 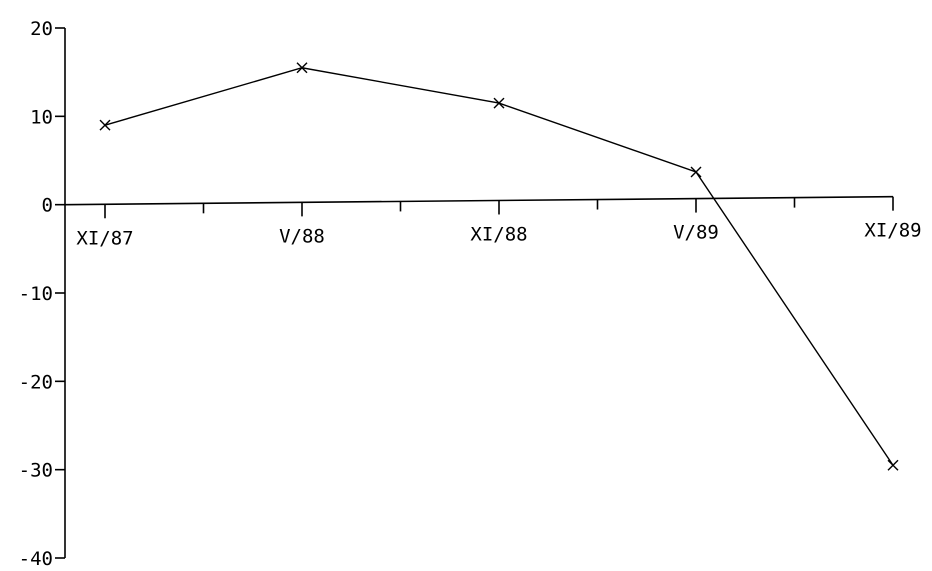 I want to click on y-tick-label: -20, so click(x=36, y=382).